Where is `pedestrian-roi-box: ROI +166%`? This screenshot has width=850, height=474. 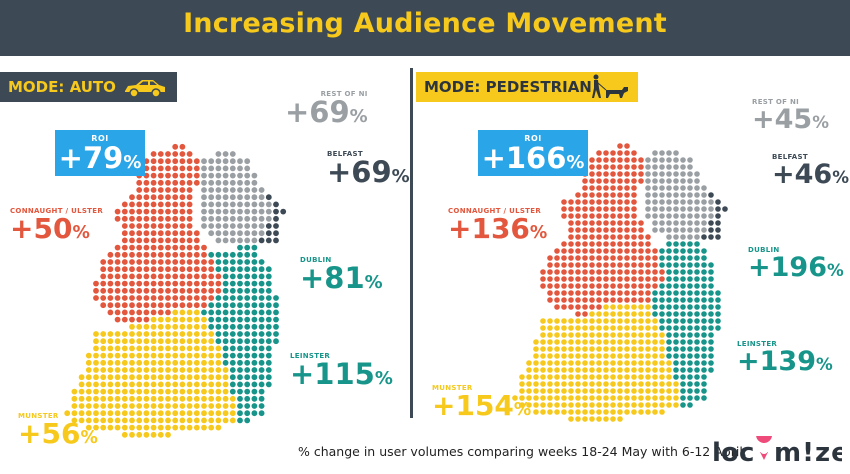 pedestrian-roi-box: ROI +166% is located at coordinates (533, 153).